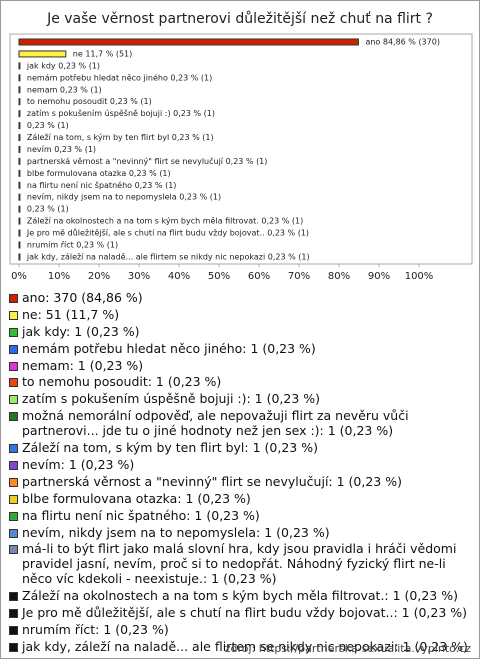 The height and width of the screenshot is (659, 480). Describe the element at coordinates (299, 276) in the screenshot. I see `x-tick-label: 70%` at that location.